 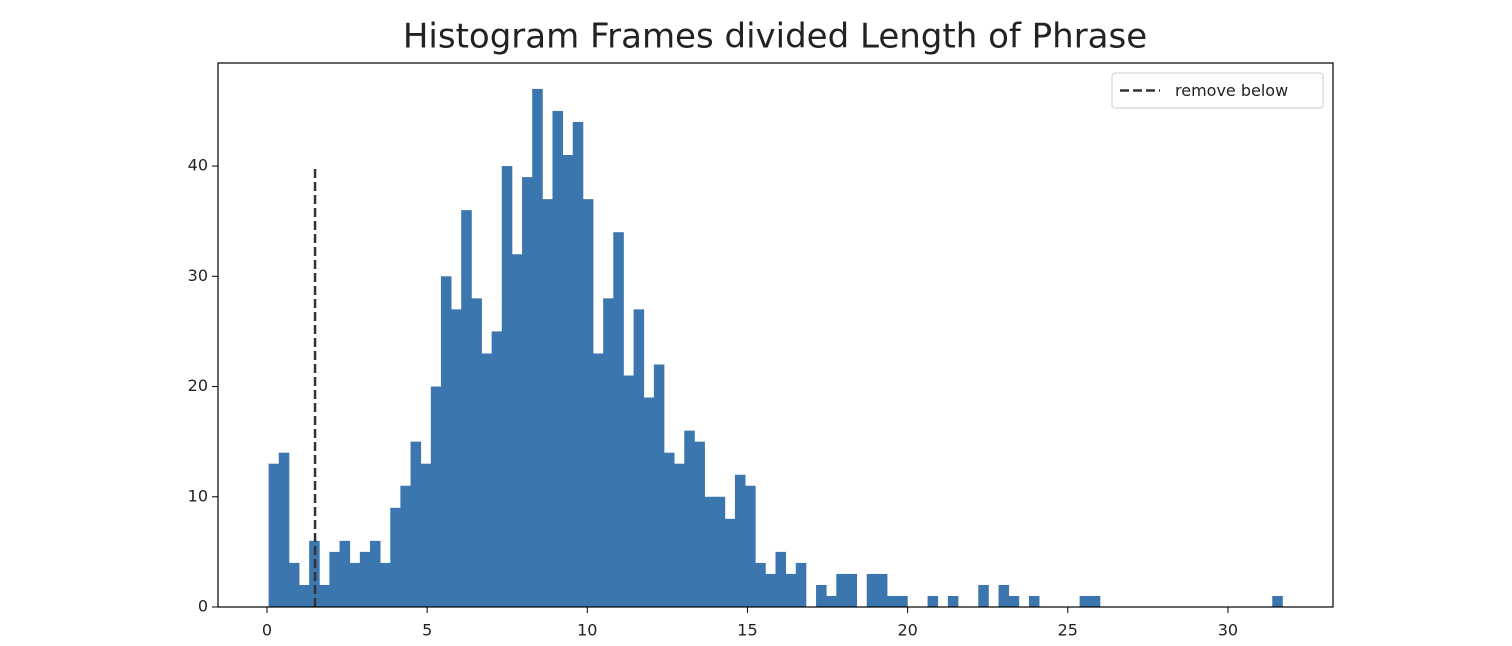 I want to click on x-tick-label: 20, so click(x=907, y=630).